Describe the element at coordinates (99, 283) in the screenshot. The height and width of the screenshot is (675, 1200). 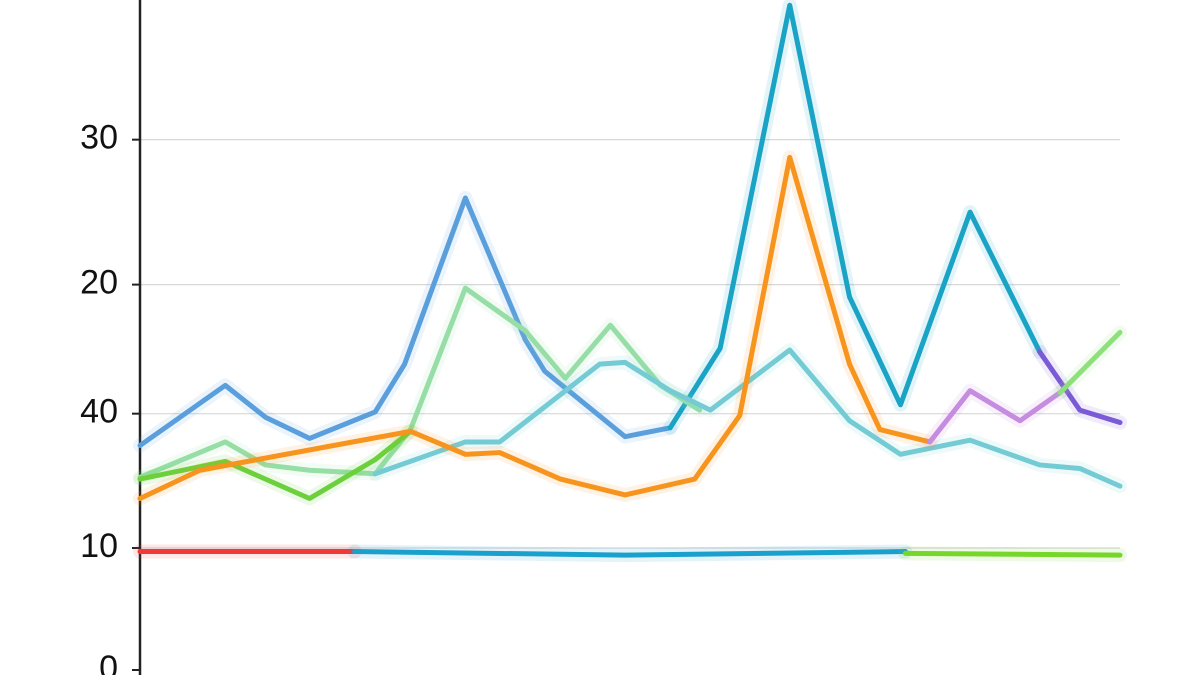
I see `y-tick-label: 20` at that location.